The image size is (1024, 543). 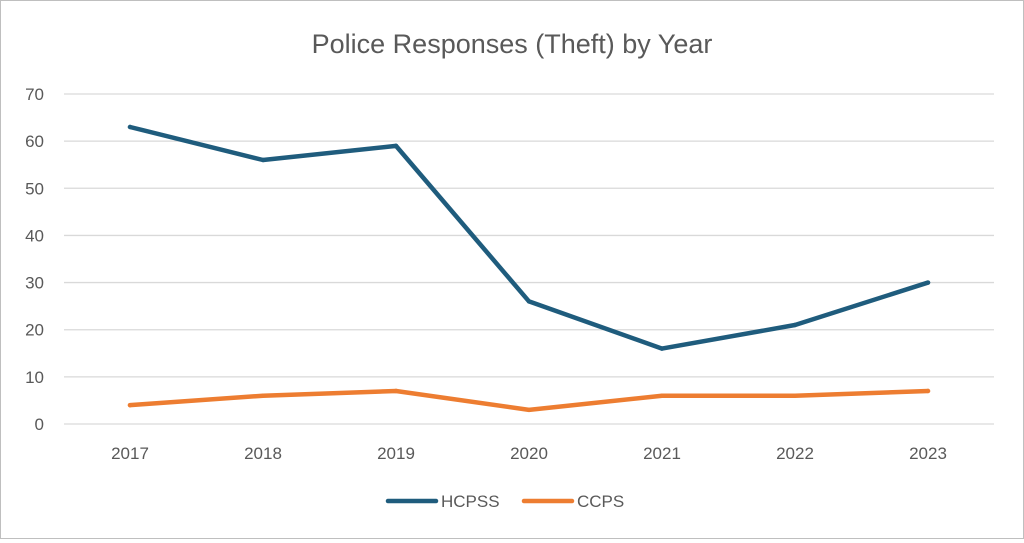 I want to click on x-tick-label: 2017, so click(x=130, y=453).